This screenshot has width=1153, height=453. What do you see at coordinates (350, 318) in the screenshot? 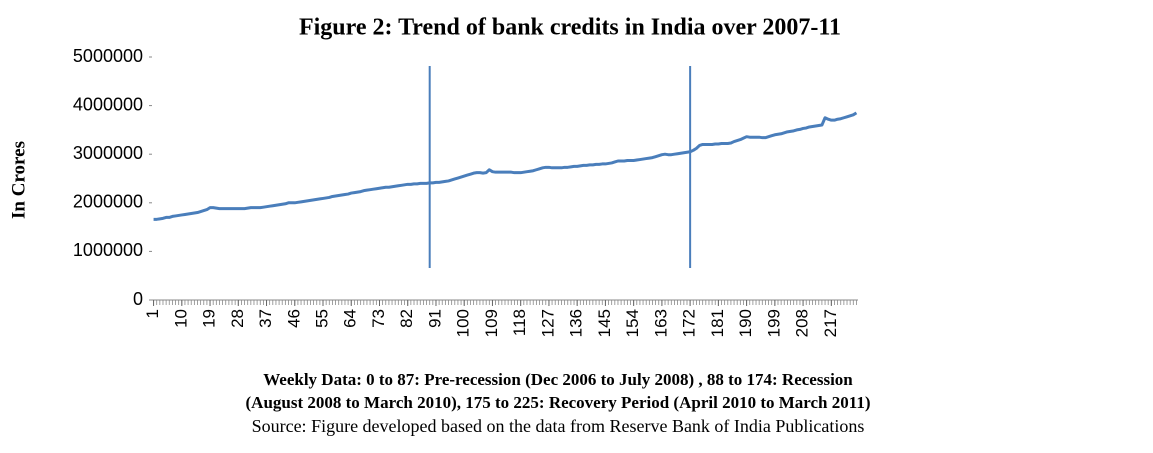
I see `x-tick-label: 64` at bounding box center [350, 318].